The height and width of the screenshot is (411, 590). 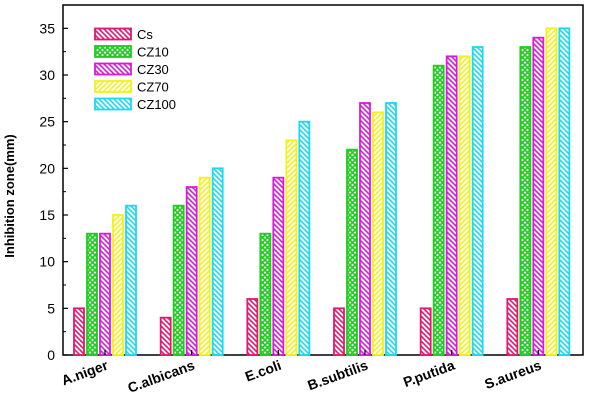 What do you see at coordinates (153, 52) in the screenshot?
I see `legend-label: CZ10` at bounding box center [153, 52].